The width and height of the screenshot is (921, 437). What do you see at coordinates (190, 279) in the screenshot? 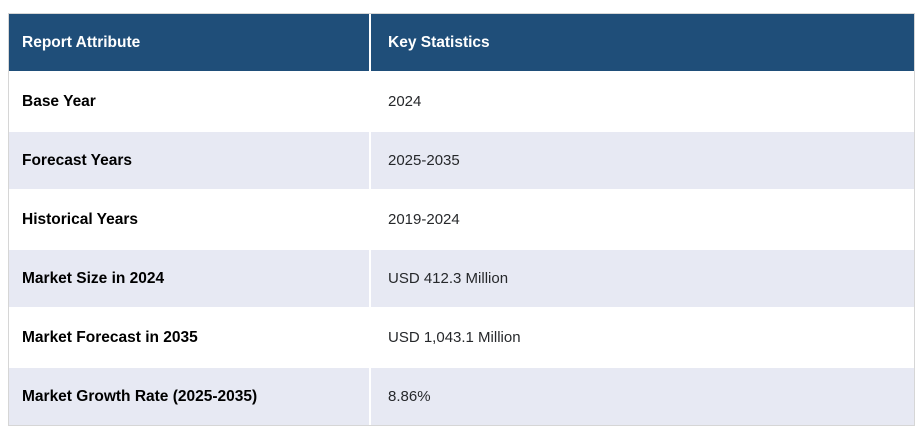
I see `attribute-cell: Market Size in 2024` at bounding box center [190, 279].